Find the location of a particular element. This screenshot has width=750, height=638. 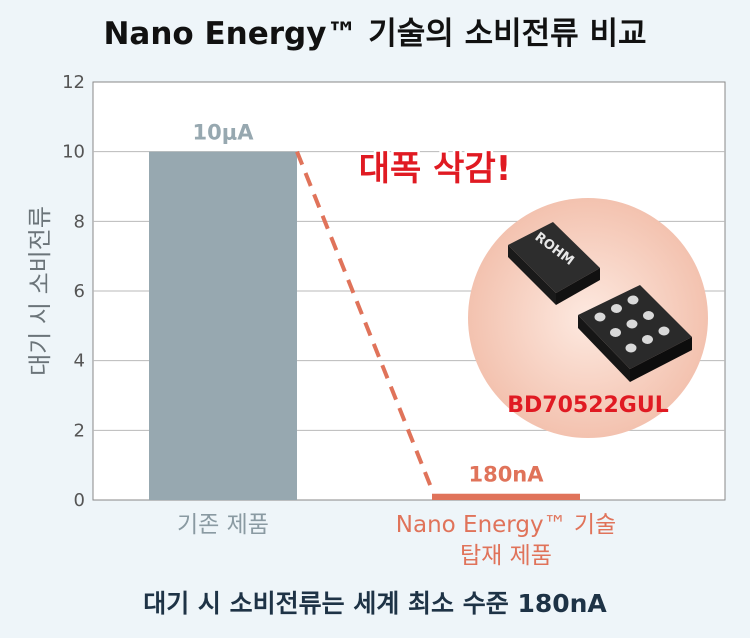

y-tick-labels: 0 2 4 6 8 10 12 is located at coordinates (73, 291).